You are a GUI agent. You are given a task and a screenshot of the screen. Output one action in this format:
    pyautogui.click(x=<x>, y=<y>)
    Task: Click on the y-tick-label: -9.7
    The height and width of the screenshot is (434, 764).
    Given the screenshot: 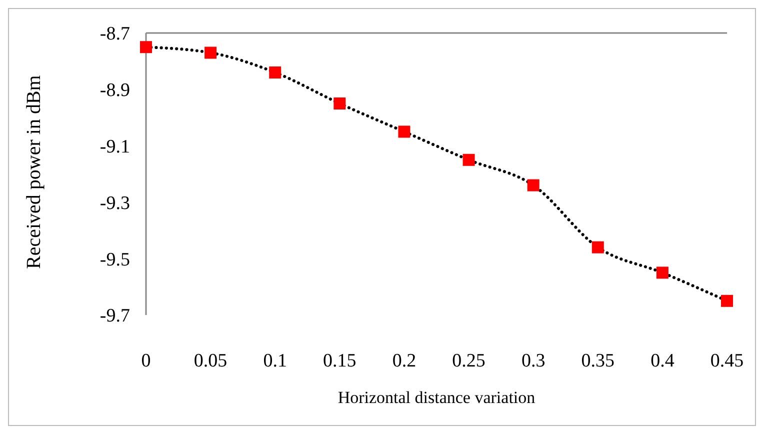 What is the action you would take?
    pyautogui.click(x=115, y=316)
    